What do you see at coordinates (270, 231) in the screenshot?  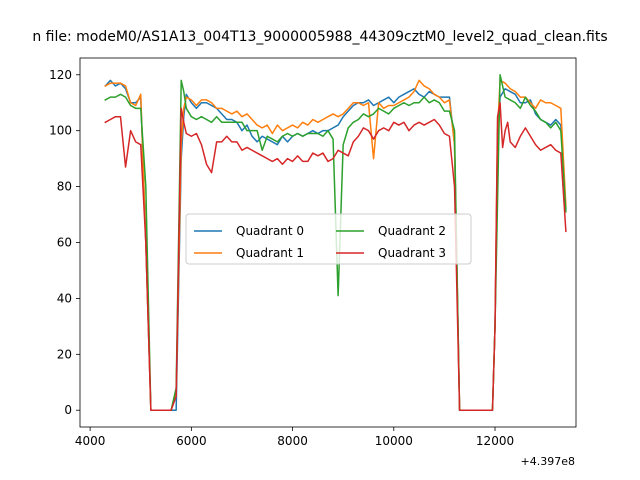 I see `legend-label-quadrant-0: Quadrant 0` at bounding box center [270, 231].